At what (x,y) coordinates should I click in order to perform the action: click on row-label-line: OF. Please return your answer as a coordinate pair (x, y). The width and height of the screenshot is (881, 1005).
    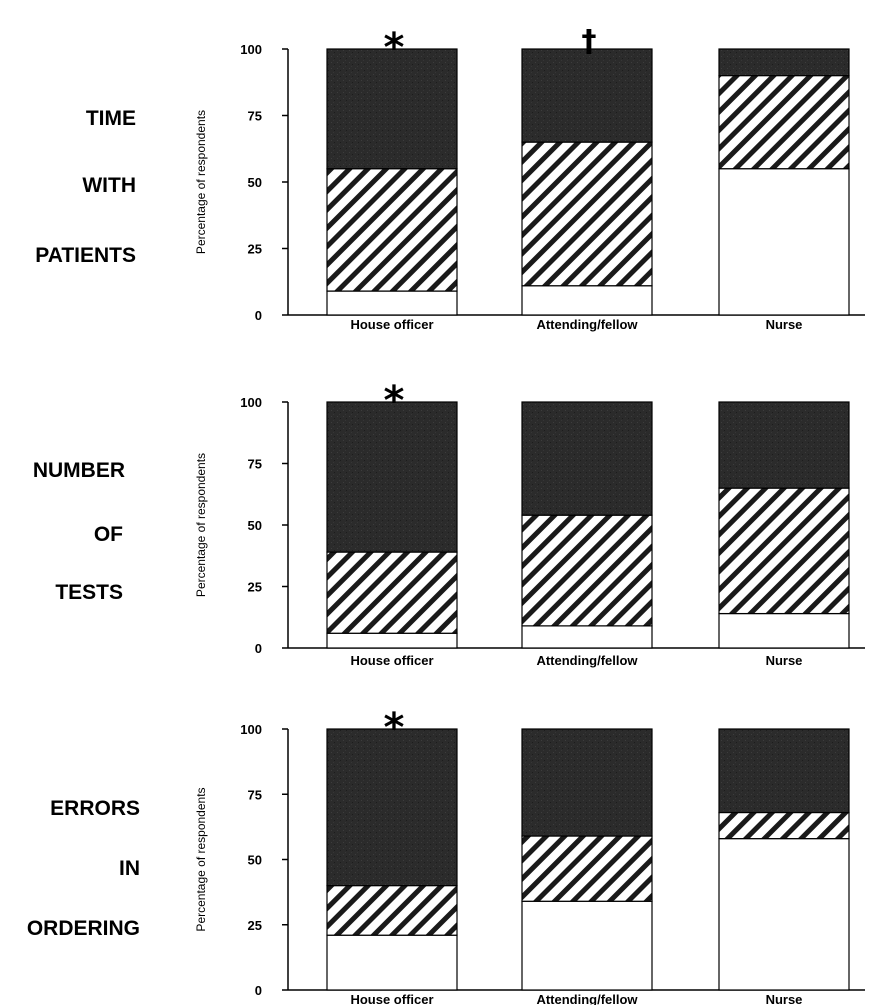
    Looking at the image, I should click on (108, 534).